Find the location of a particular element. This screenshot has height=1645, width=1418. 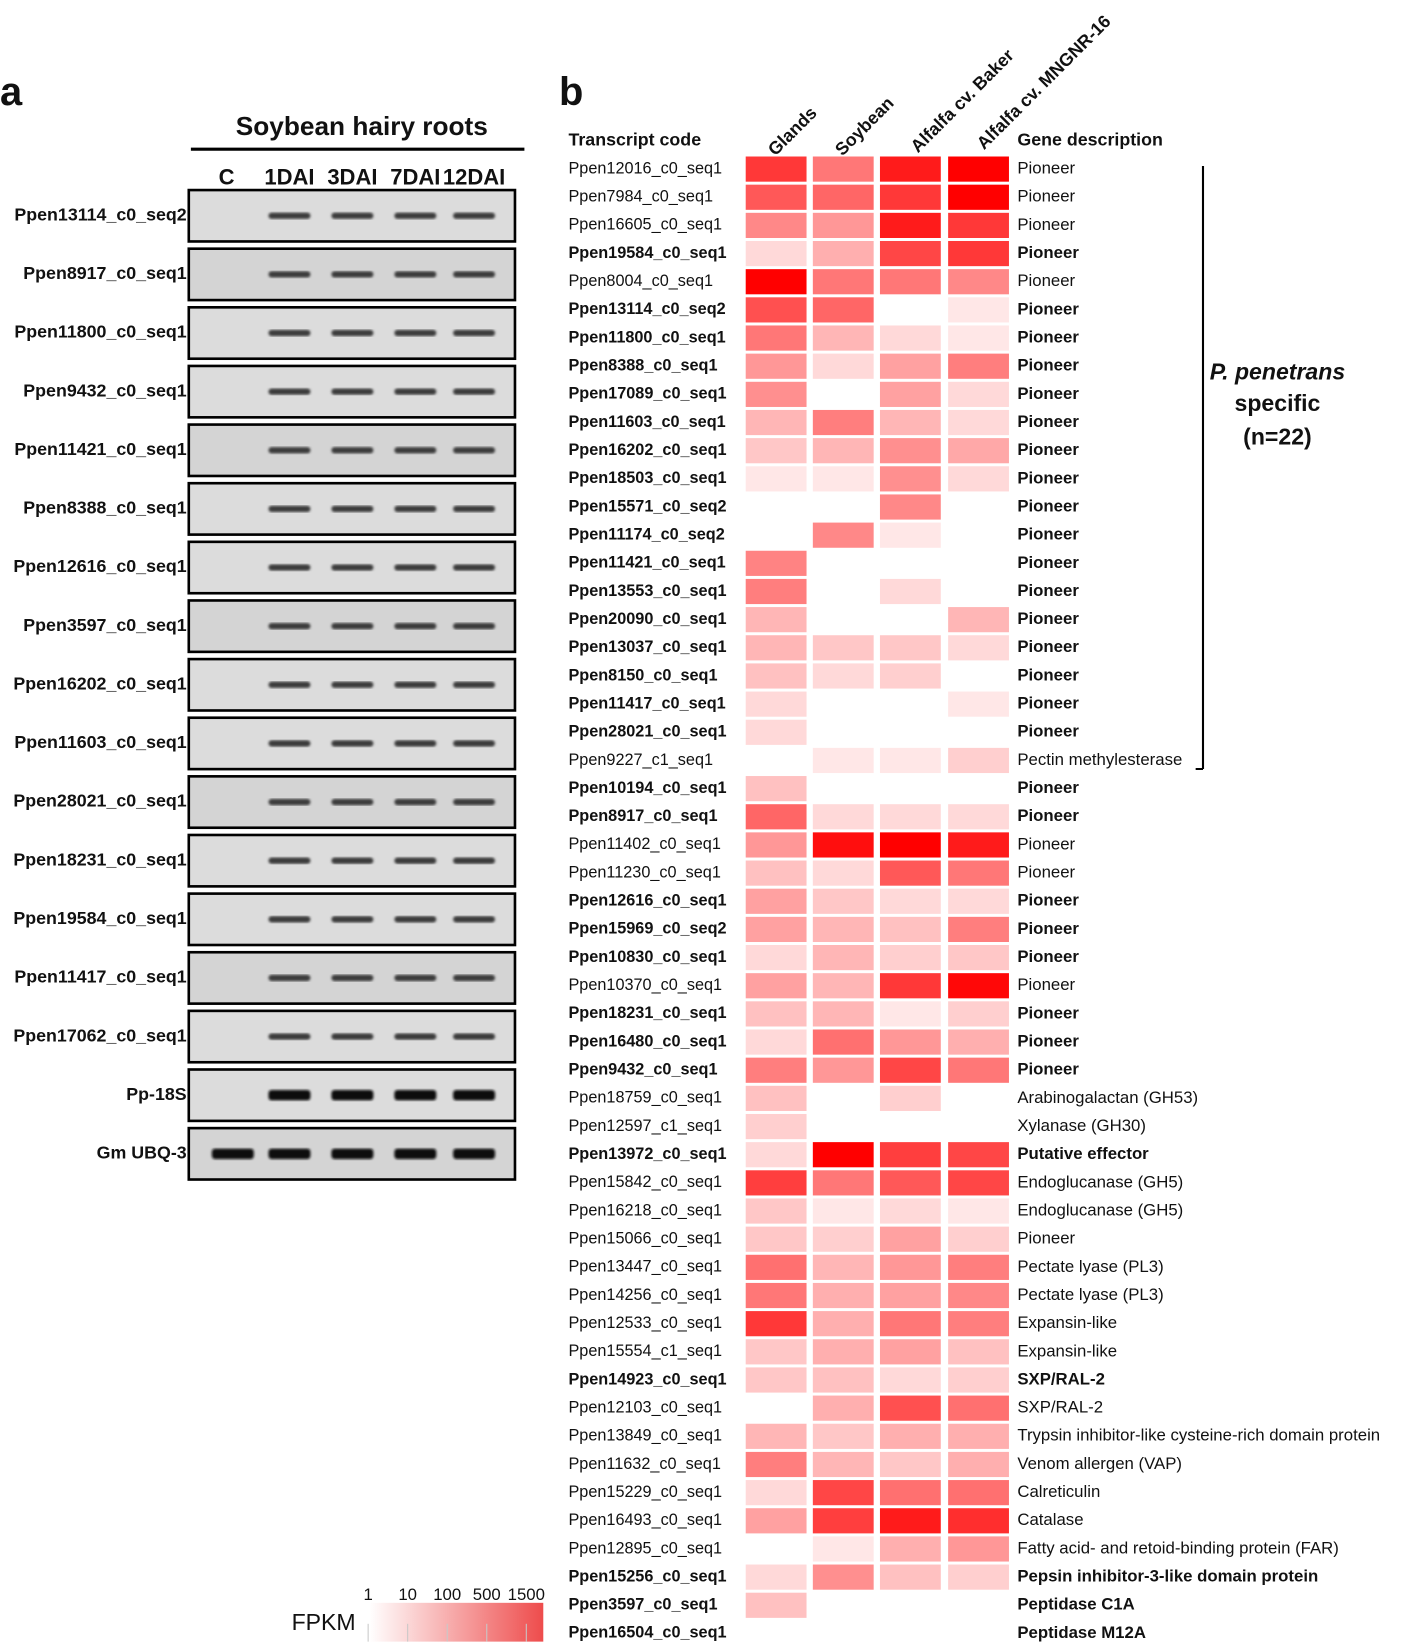

transcript-code: Ppen18503_c0_seq1 is located at coordinates (647, 478).